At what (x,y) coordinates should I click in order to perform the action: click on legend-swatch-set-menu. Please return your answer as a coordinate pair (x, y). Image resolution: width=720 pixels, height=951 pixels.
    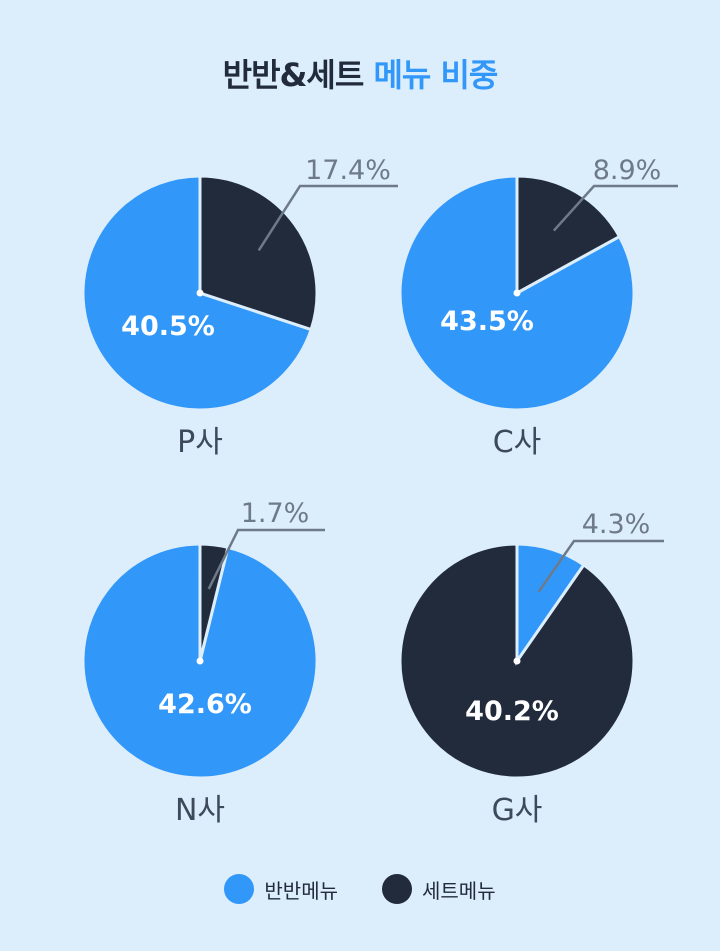
    Looking at the image, I should click on (397, 889).